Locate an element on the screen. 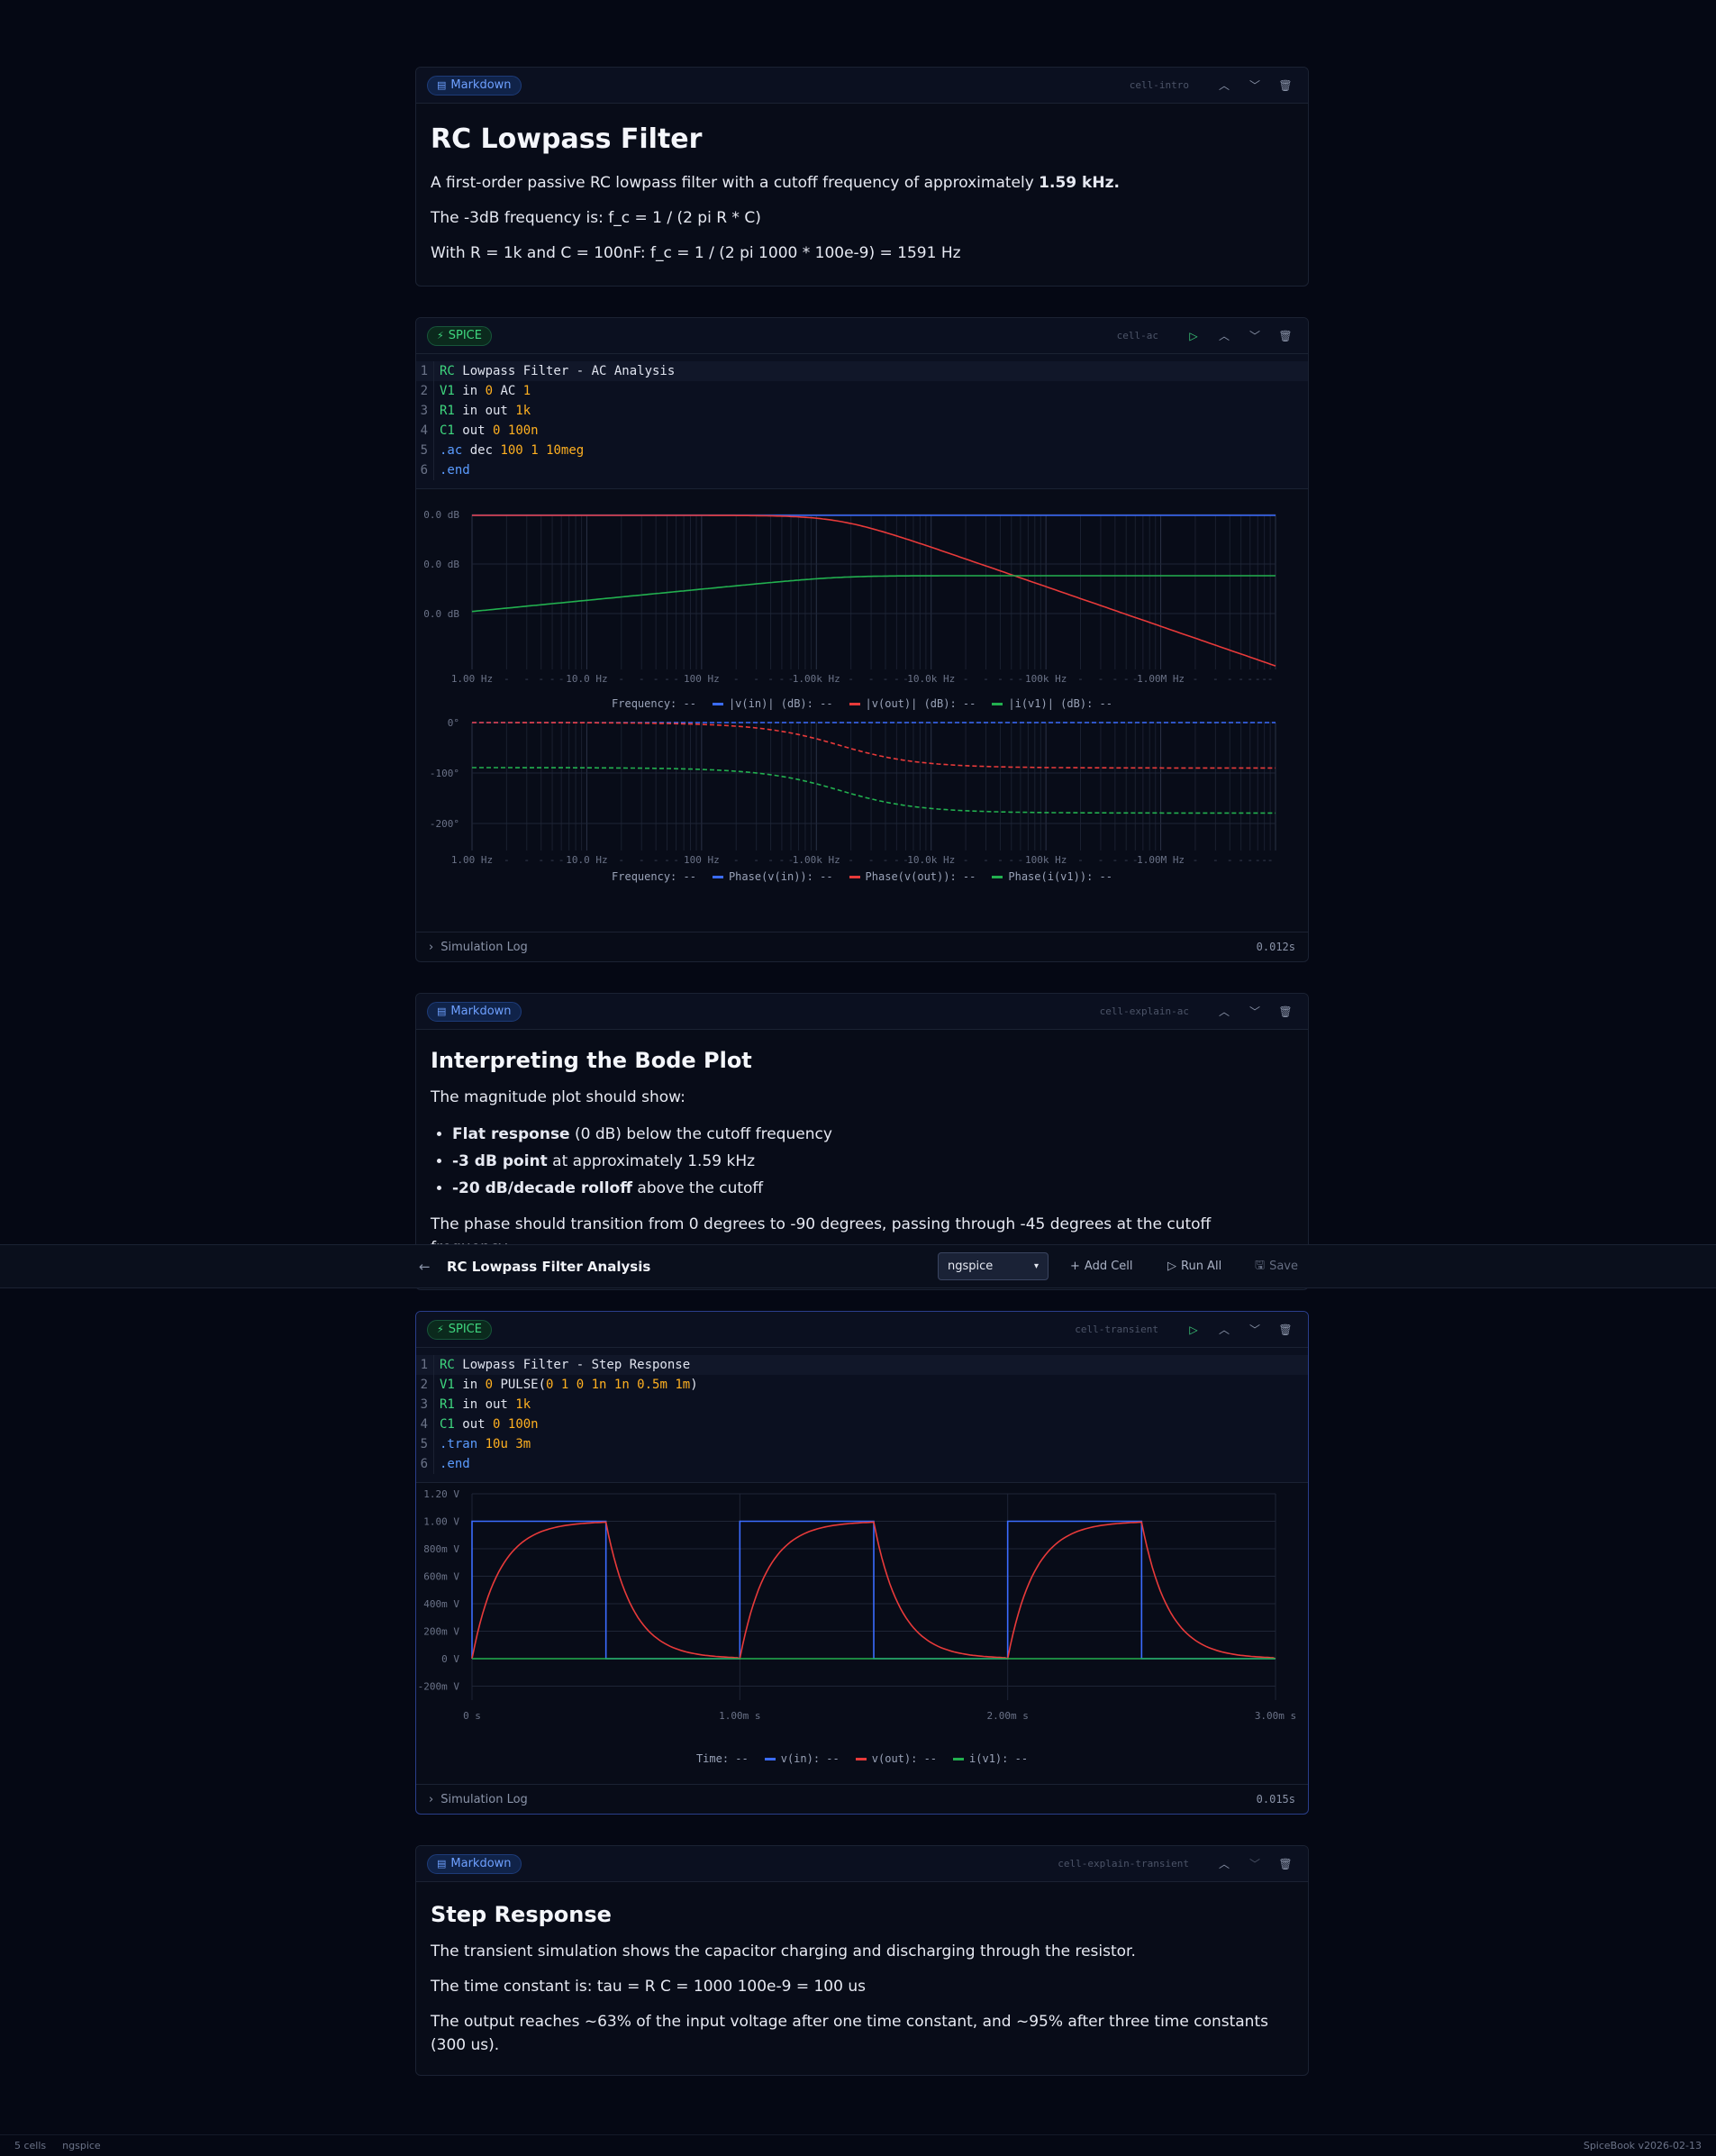 Image resolution: width=1716 pixels, height=2156 pixels. y-tick-label: 1.00 V is located at coordinates (441, 1522).